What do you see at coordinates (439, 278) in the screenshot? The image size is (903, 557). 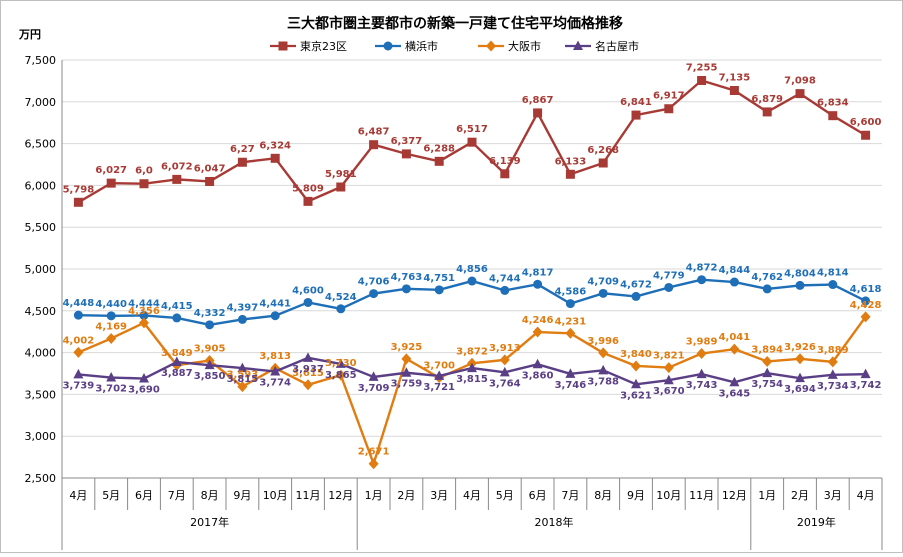 I see `data-label: 4,751` at bounding box center [439, 278].